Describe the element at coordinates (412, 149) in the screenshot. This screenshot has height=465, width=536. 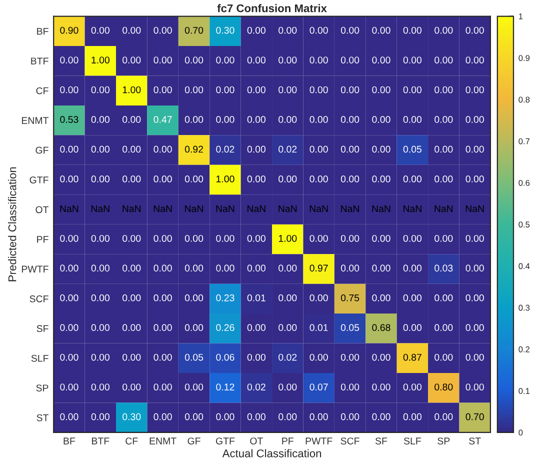
I see `data-label: 0.05` at that location.